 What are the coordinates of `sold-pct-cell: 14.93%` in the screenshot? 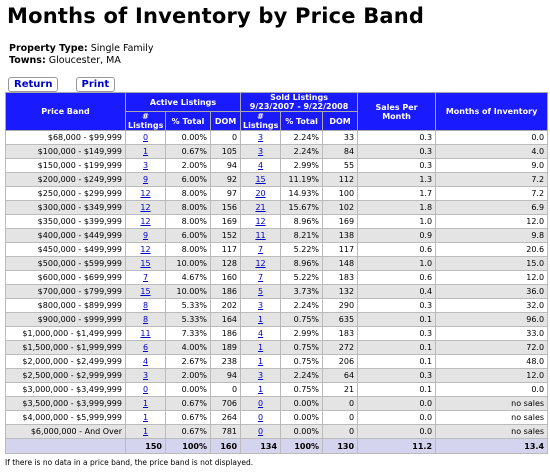 It's located at (302, 193).